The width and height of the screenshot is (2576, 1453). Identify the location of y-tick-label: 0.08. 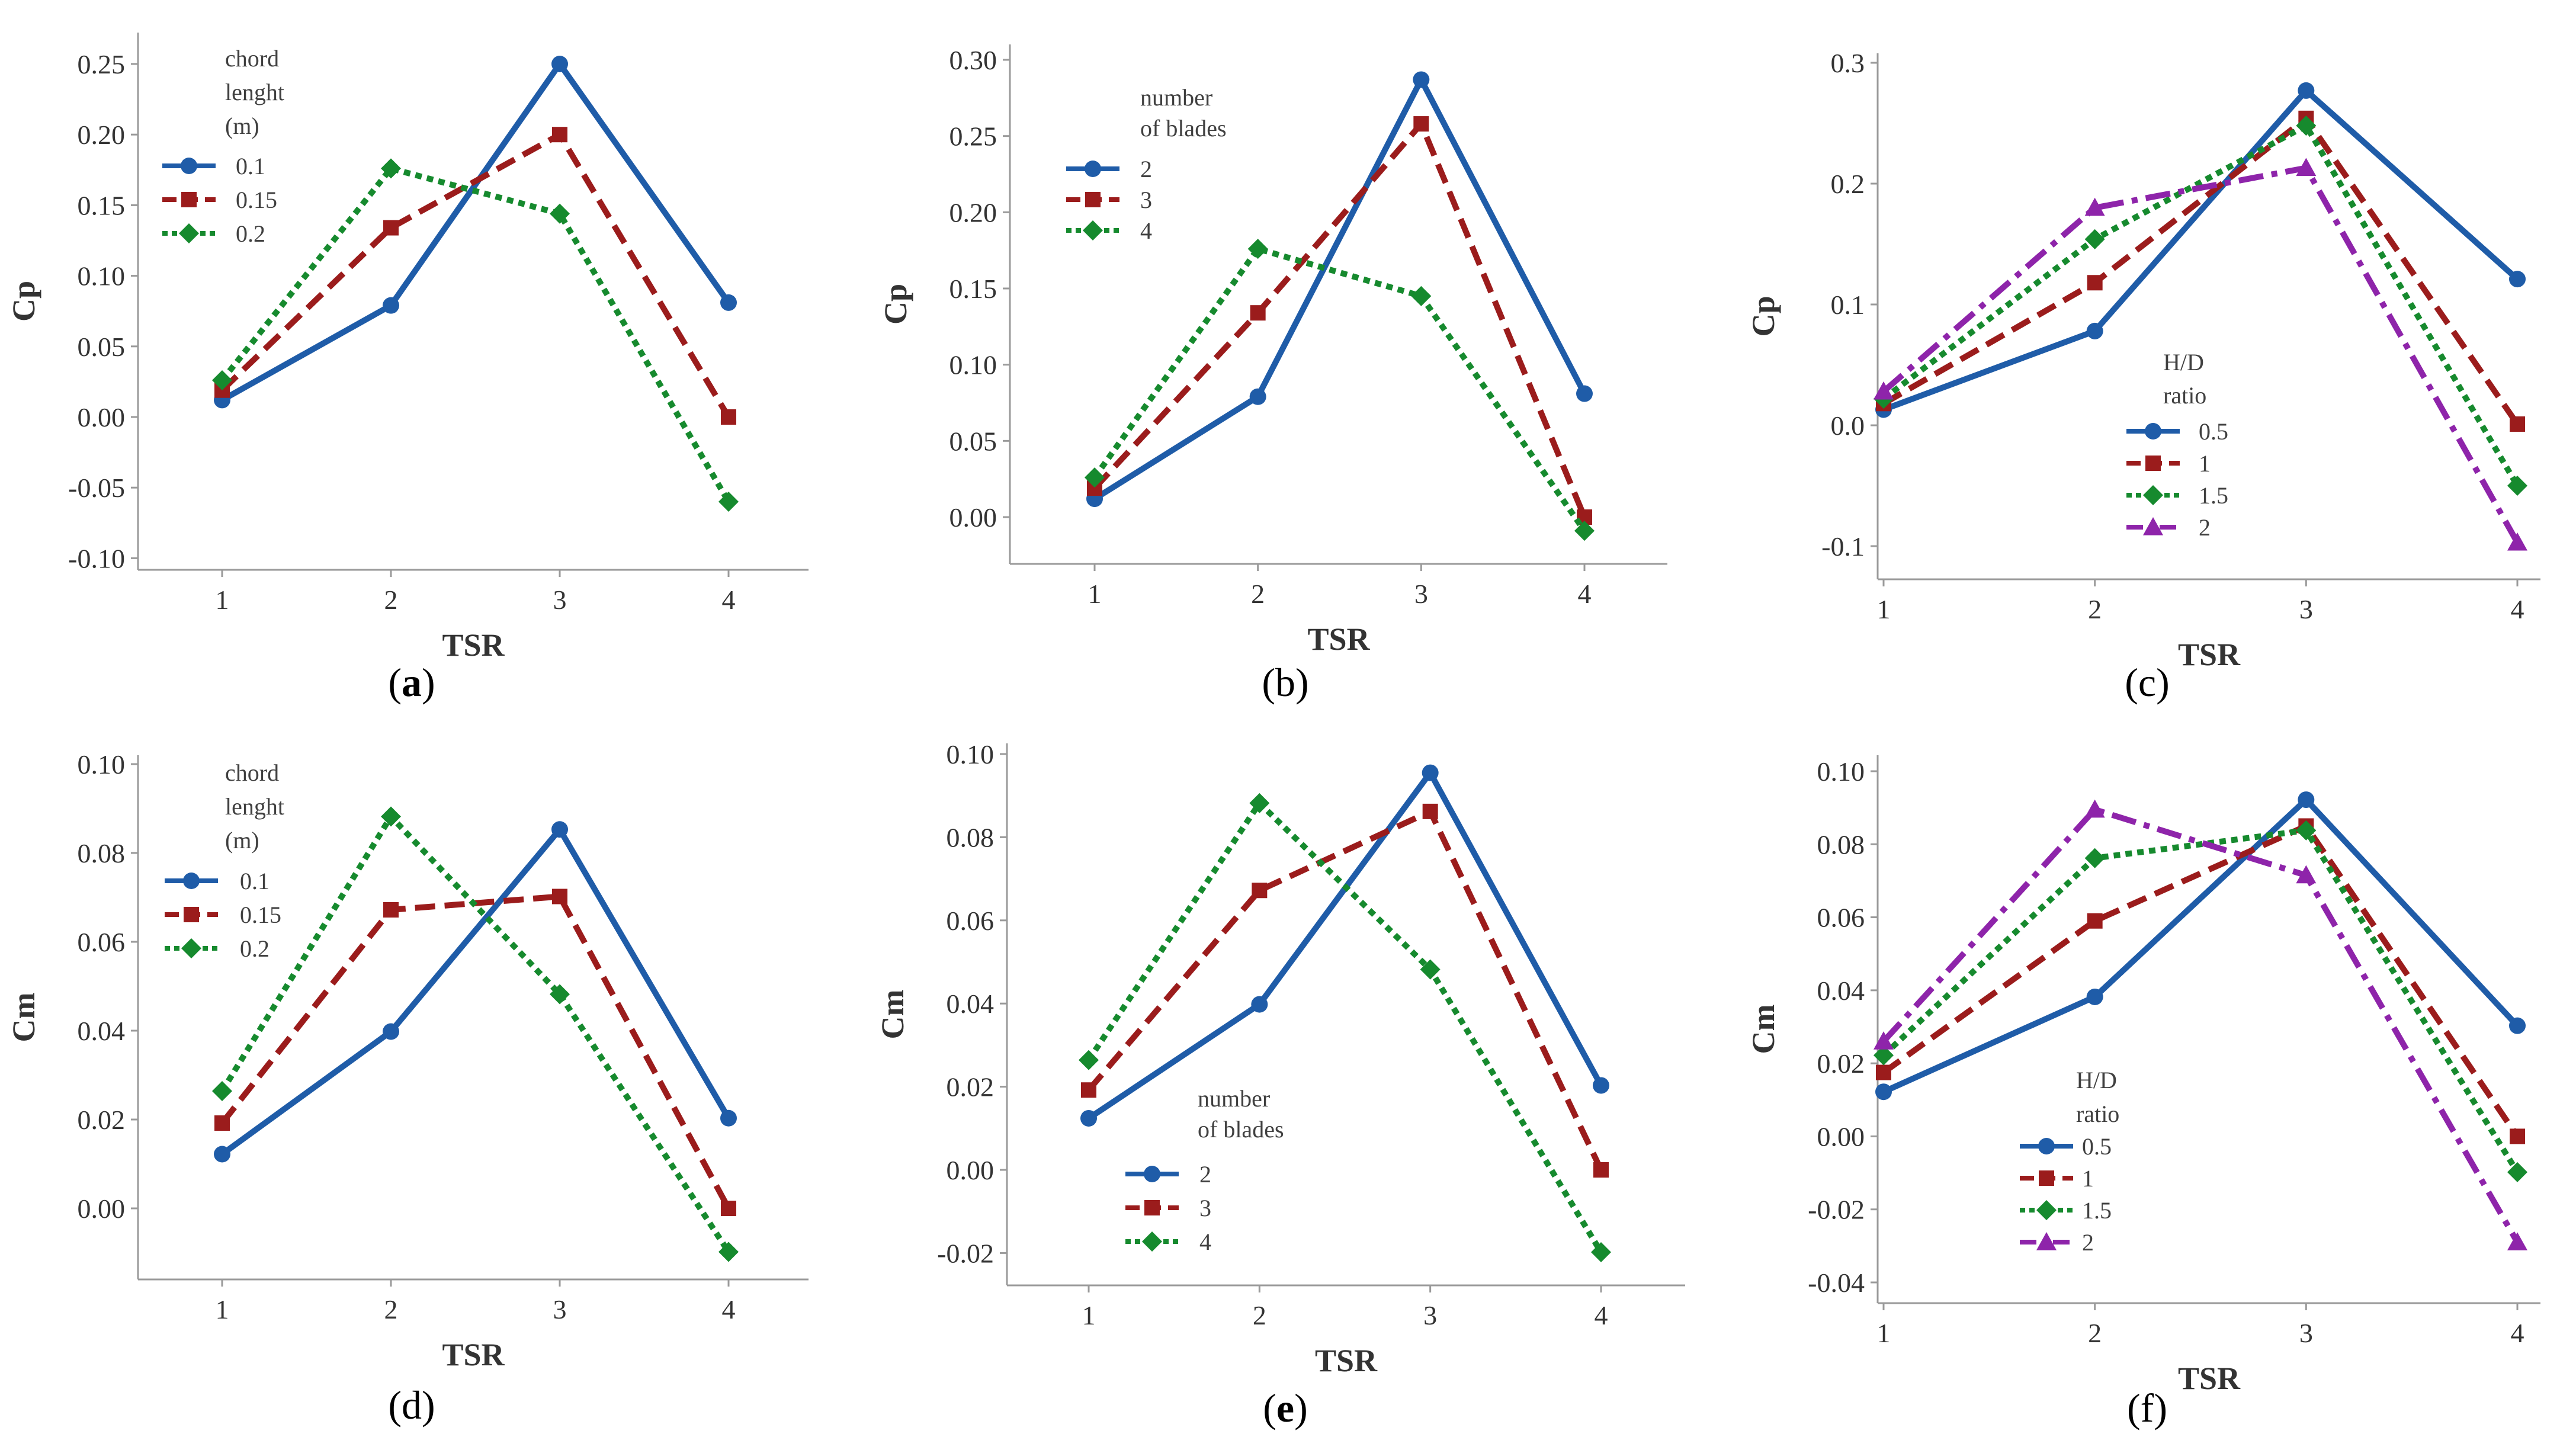
(1841, 844).